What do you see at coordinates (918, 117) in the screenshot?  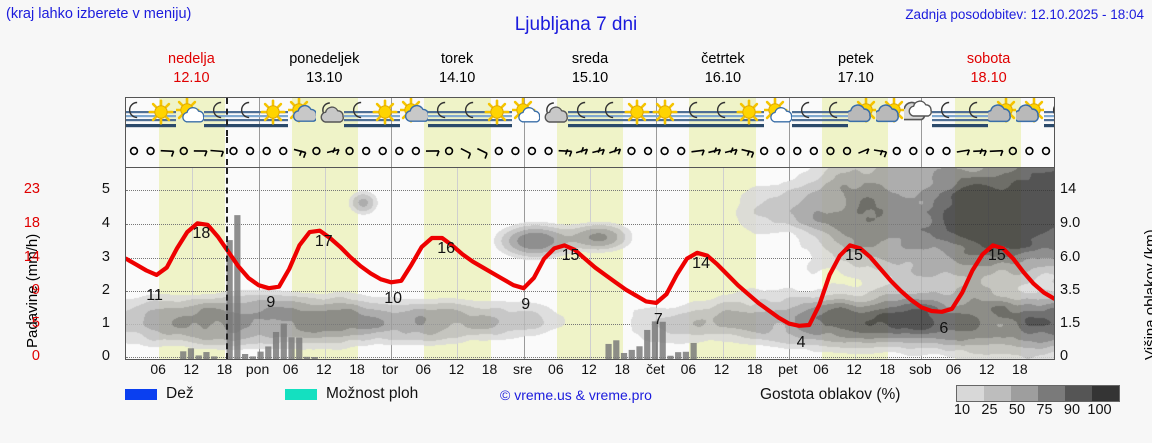 I see `weather-icon-cloud` at bounding box center [918, 117].